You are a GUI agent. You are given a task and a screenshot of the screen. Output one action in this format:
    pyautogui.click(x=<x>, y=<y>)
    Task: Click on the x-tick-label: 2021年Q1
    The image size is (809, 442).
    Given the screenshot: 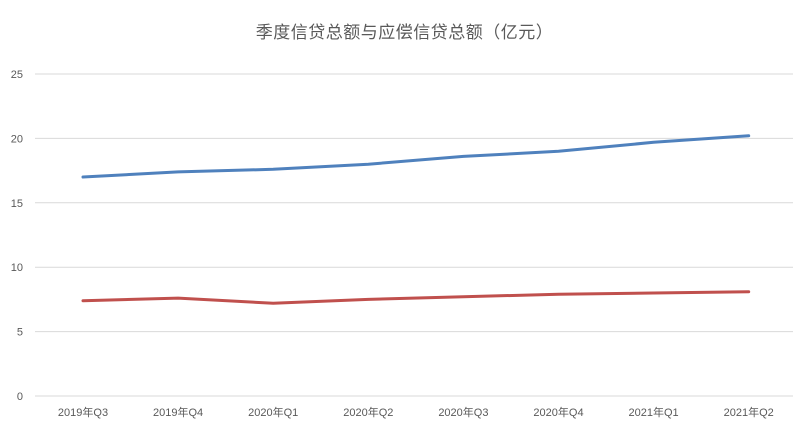 What is the action you would take?
    pyautogui.click(x=654, y=412)
    